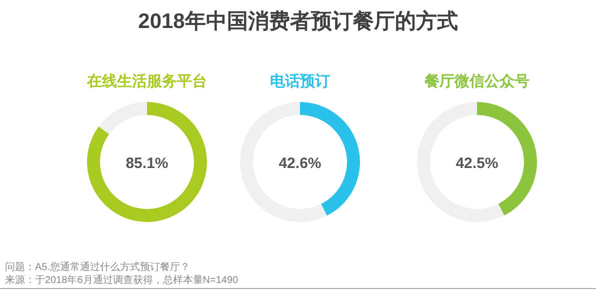  What do you see at coordinates (300, 81) in the screenshot?
I see `slice-label: 电话预订` at bounding box center [300, 81].